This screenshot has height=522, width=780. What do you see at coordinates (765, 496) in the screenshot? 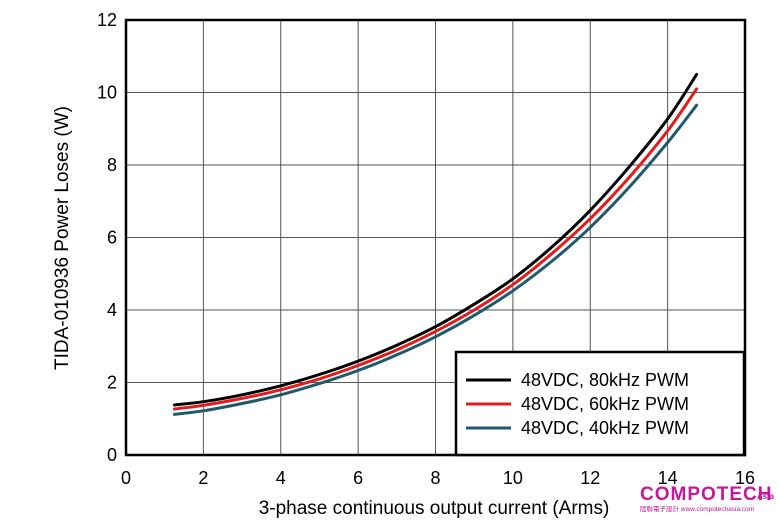
I see `watermark-logo-suffix: Asia` at bounding box center [765, 496].